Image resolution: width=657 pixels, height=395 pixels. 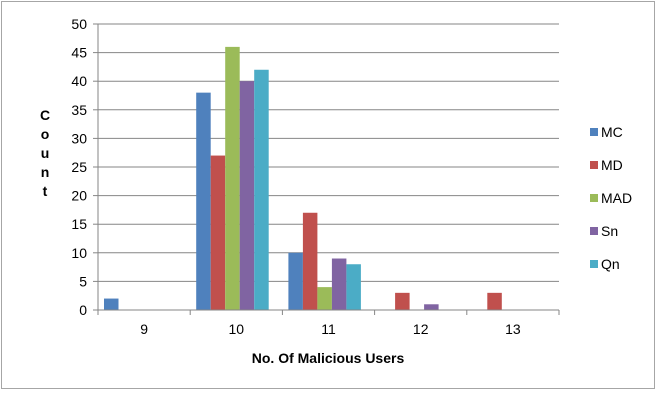 What do you see at coordinates (79, 110) in the screenshot?
I see `y-tick-label: 35` at bounding box center [79, 110].